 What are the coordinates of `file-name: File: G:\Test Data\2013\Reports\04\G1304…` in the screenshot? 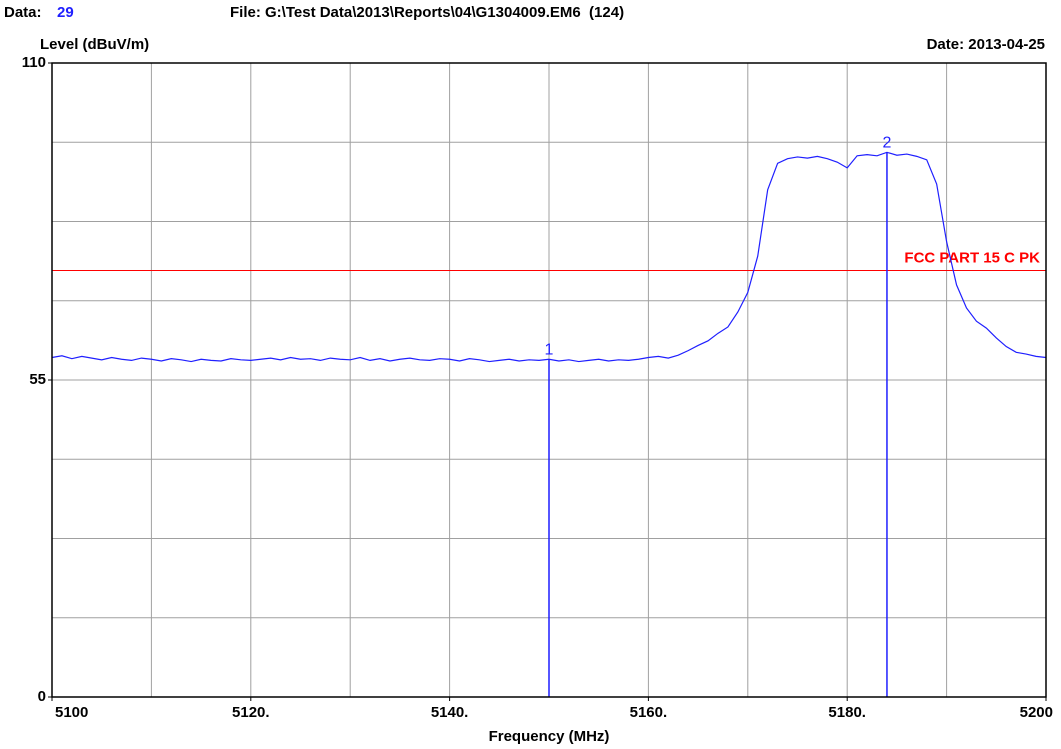 It's located at (427, 12).